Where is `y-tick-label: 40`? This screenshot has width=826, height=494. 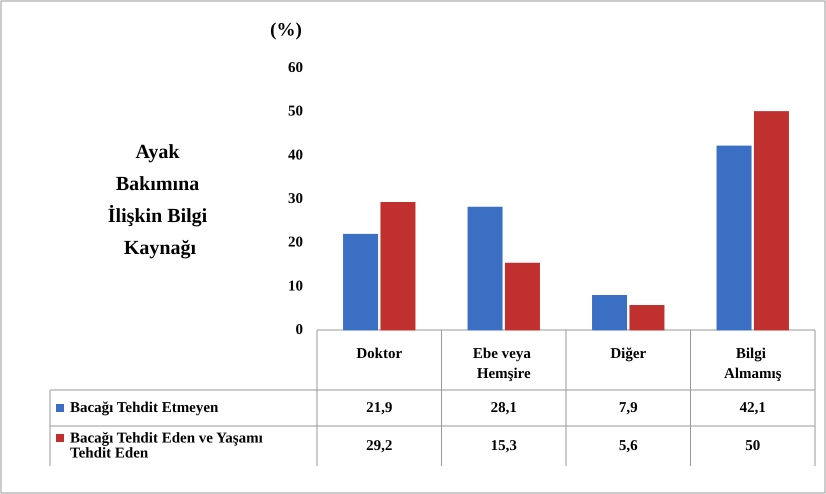 y-tick-label: 40 is located at coordinates (295, 155).